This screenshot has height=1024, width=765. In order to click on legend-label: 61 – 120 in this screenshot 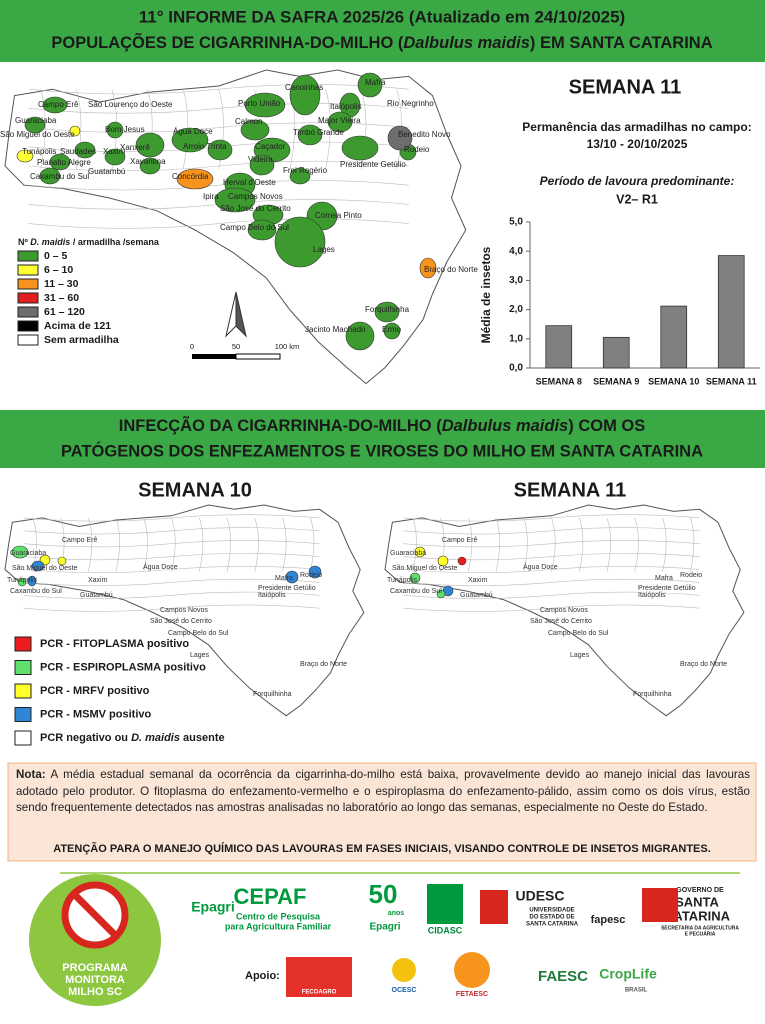, I will do `click(64, 312)`.